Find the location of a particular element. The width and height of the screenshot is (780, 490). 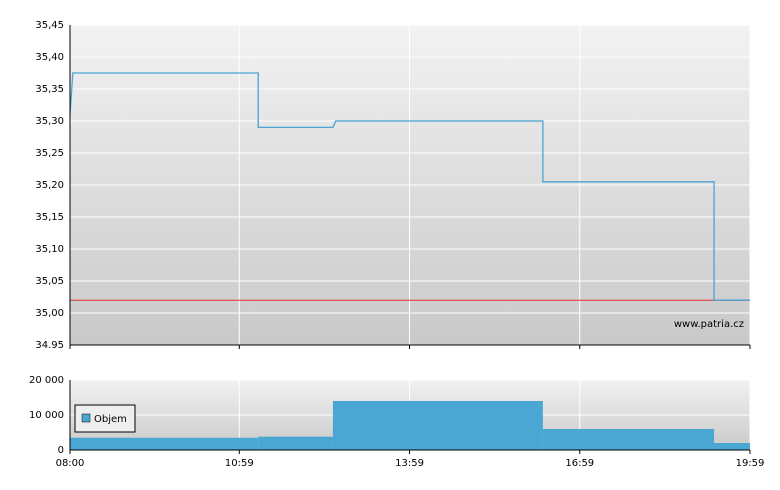

x-tick-label: 13:59 is located at coordinates (409, 463).